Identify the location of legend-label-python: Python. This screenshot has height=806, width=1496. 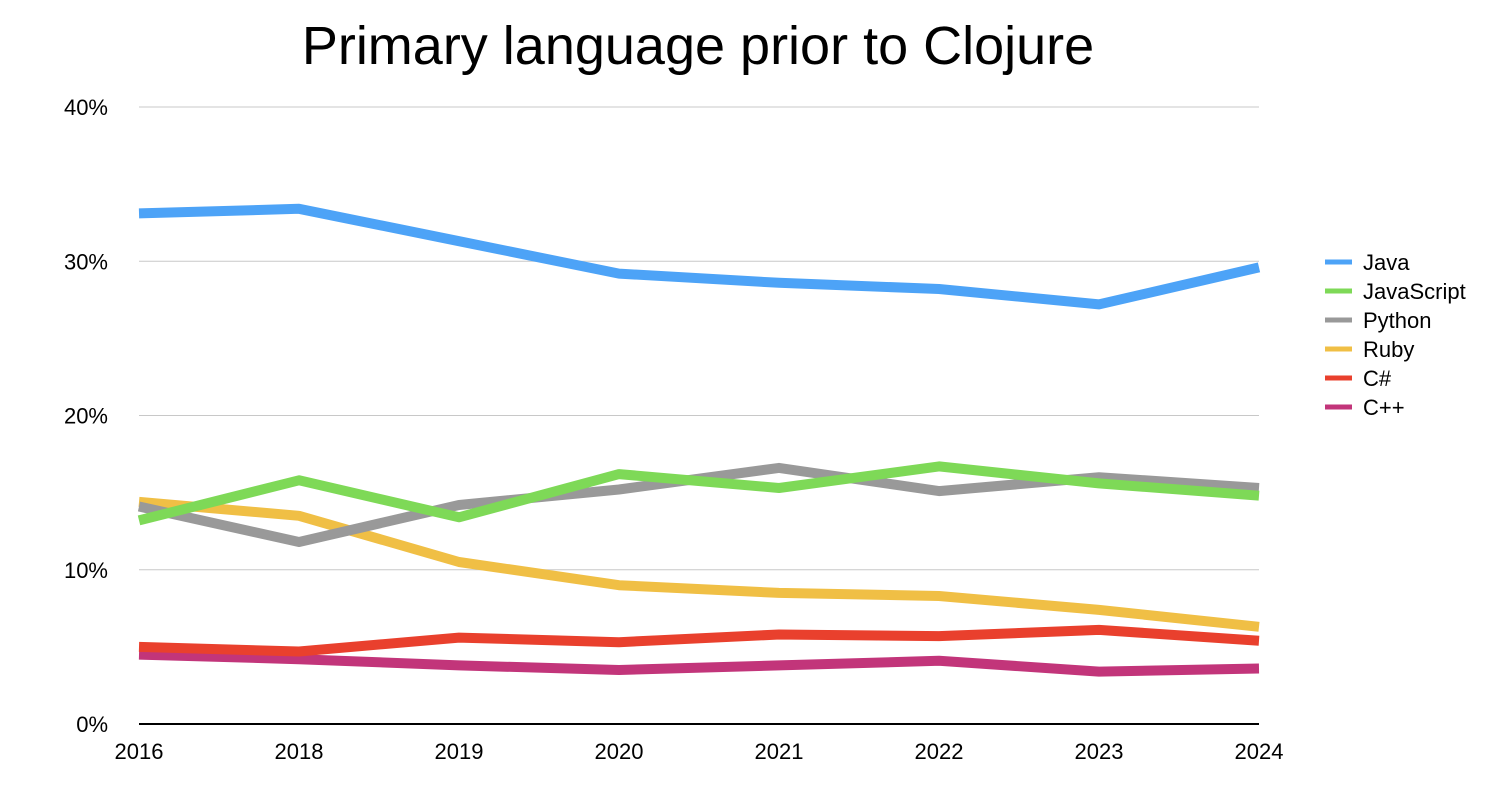
(1397, 320).